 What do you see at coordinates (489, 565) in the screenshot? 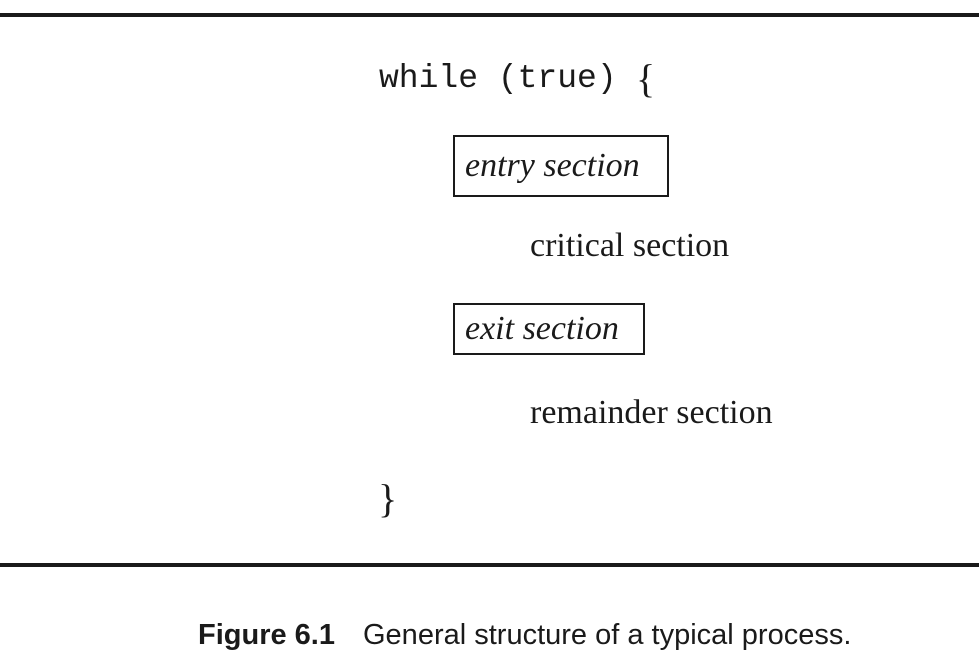
I see `bottom-rule` at bounding box center [489, 565].